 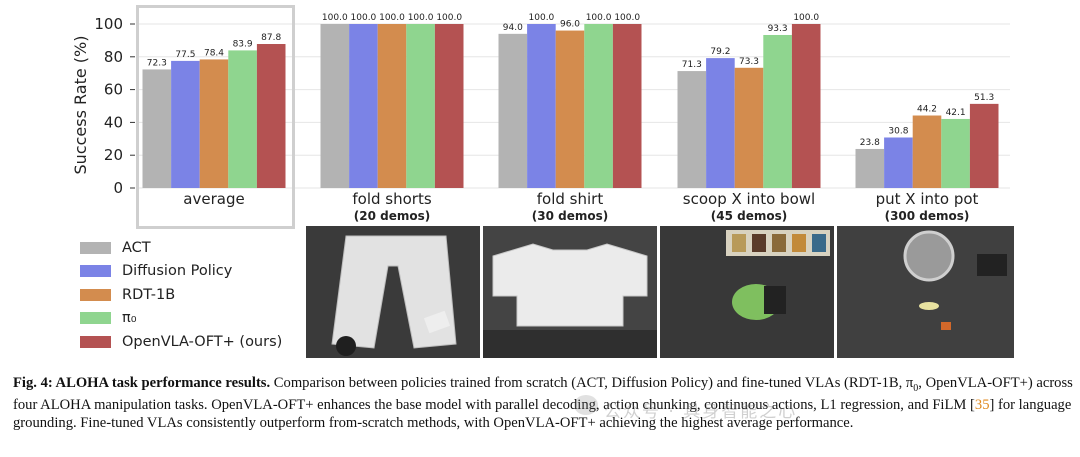 I want to click on x-category-label: scoop X into bowl, so click(x=749, y=199).